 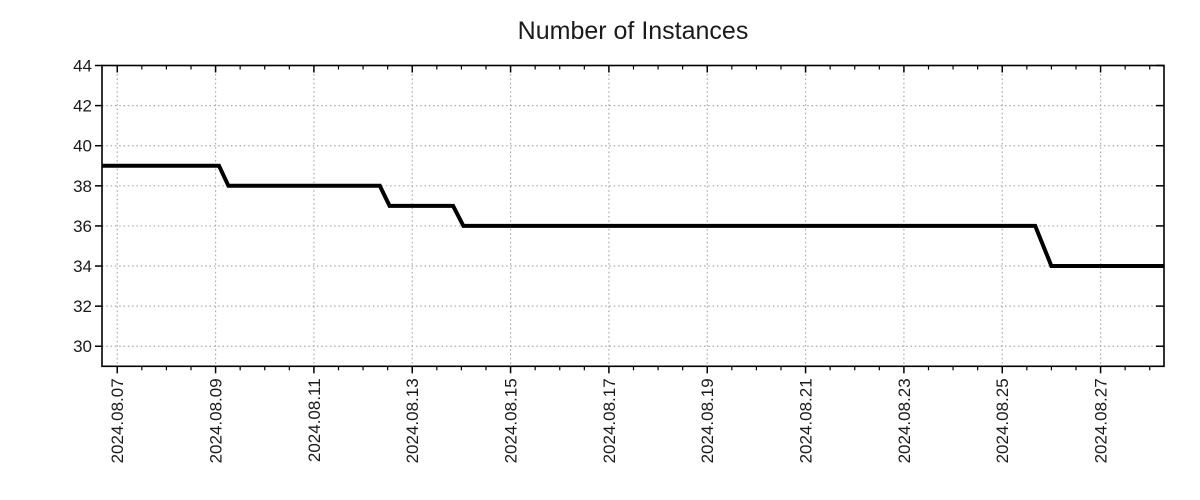 What do you see at coordinates (806, 420) in the screenshot?
I see `x-tick-label: 2024.08.21` at bounding box center [806, 420].